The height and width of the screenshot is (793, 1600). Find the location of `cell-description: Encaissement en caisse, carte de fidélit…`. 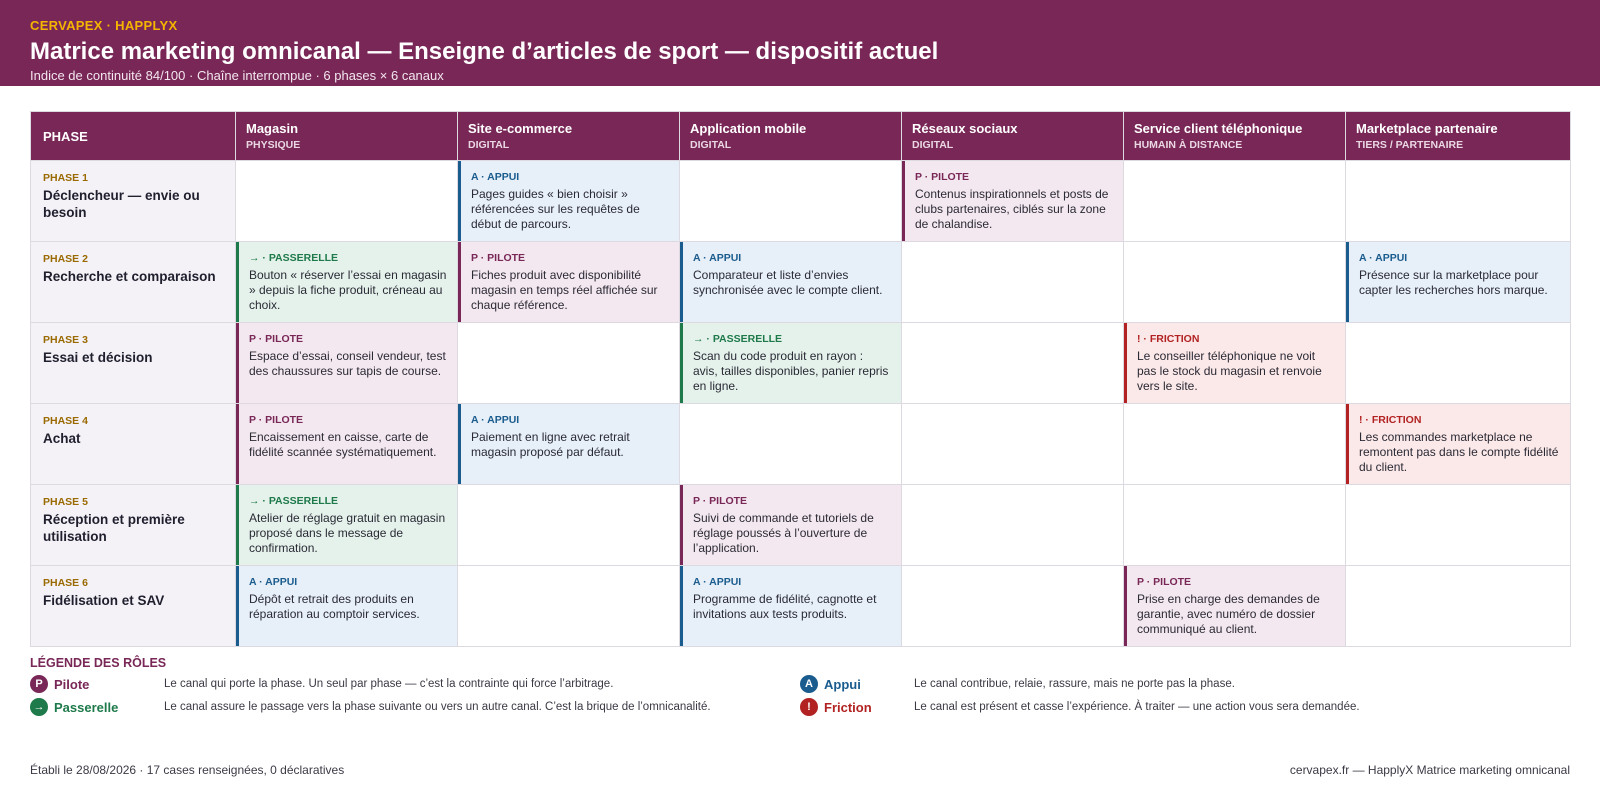

cell-description: Encaissement en caisse, carte de fidélit… is located at coordinates (343, 444).